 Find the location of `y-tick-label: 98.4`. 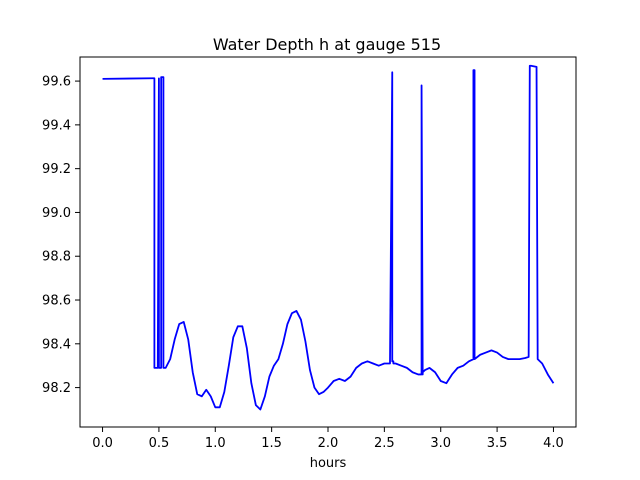

y-tick-label: 98.4 is located at coordinates (56, 344).